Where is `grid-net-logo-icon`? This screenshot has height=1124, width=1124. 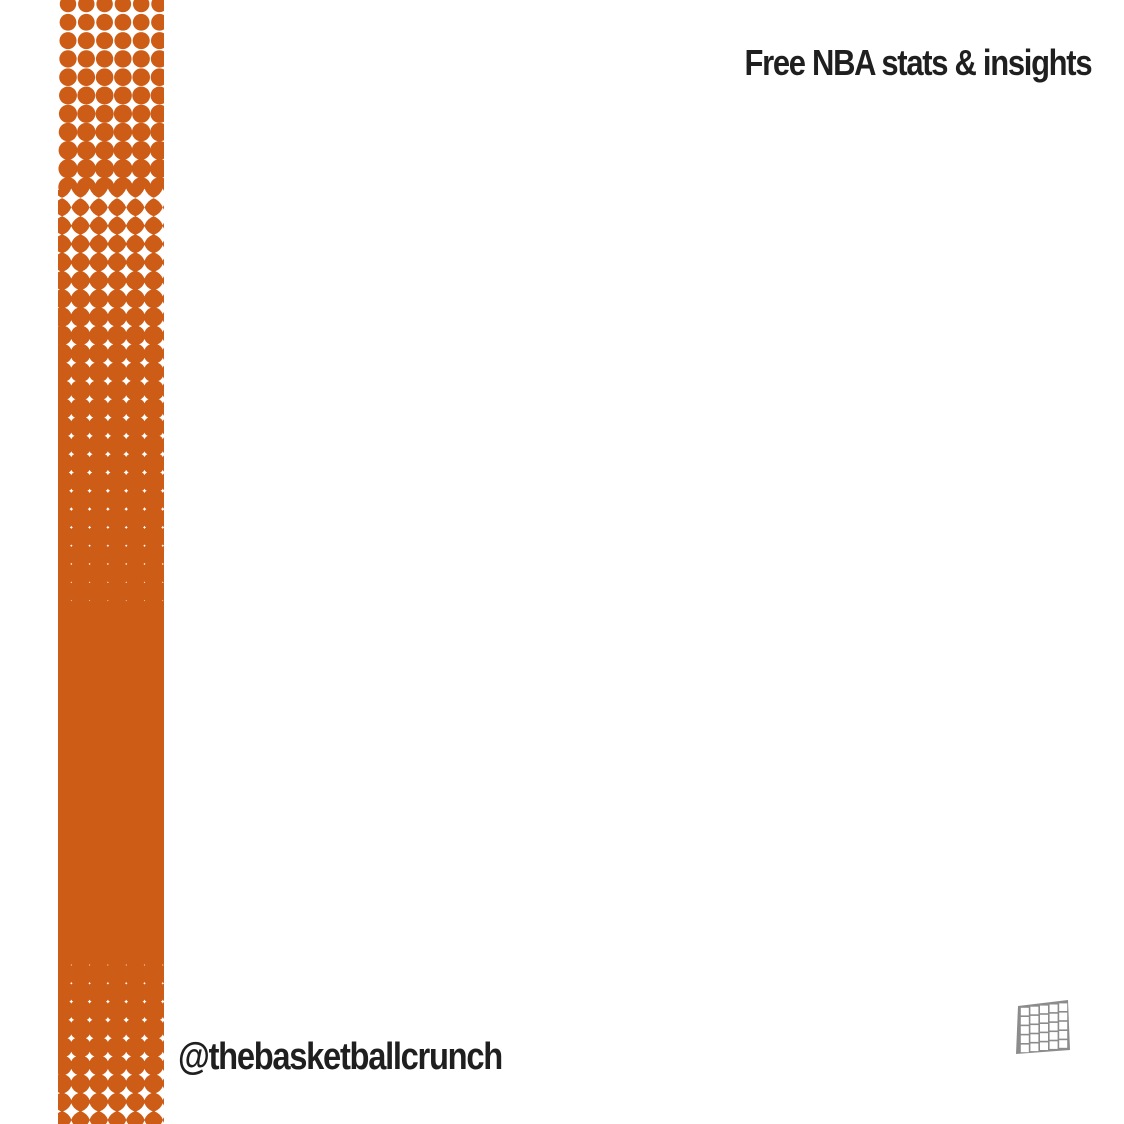 grid-net-logo-icon is located at coordinates (1043, 1027).